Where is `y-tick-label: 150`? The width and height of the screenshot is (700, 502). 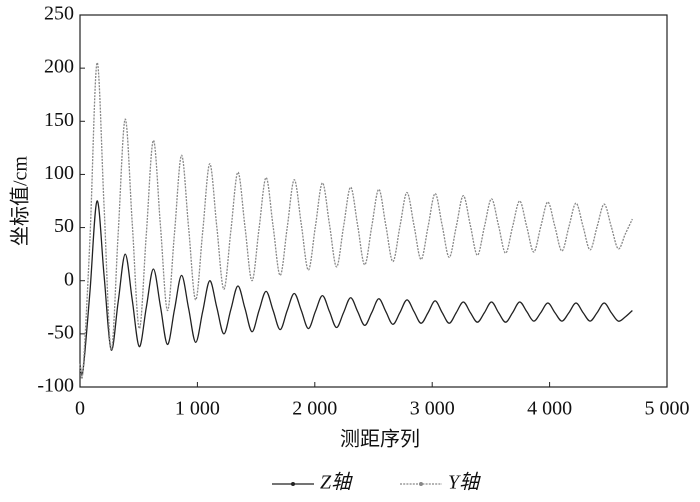
y-tick-label: 150 is located at coordinates (59, 120).